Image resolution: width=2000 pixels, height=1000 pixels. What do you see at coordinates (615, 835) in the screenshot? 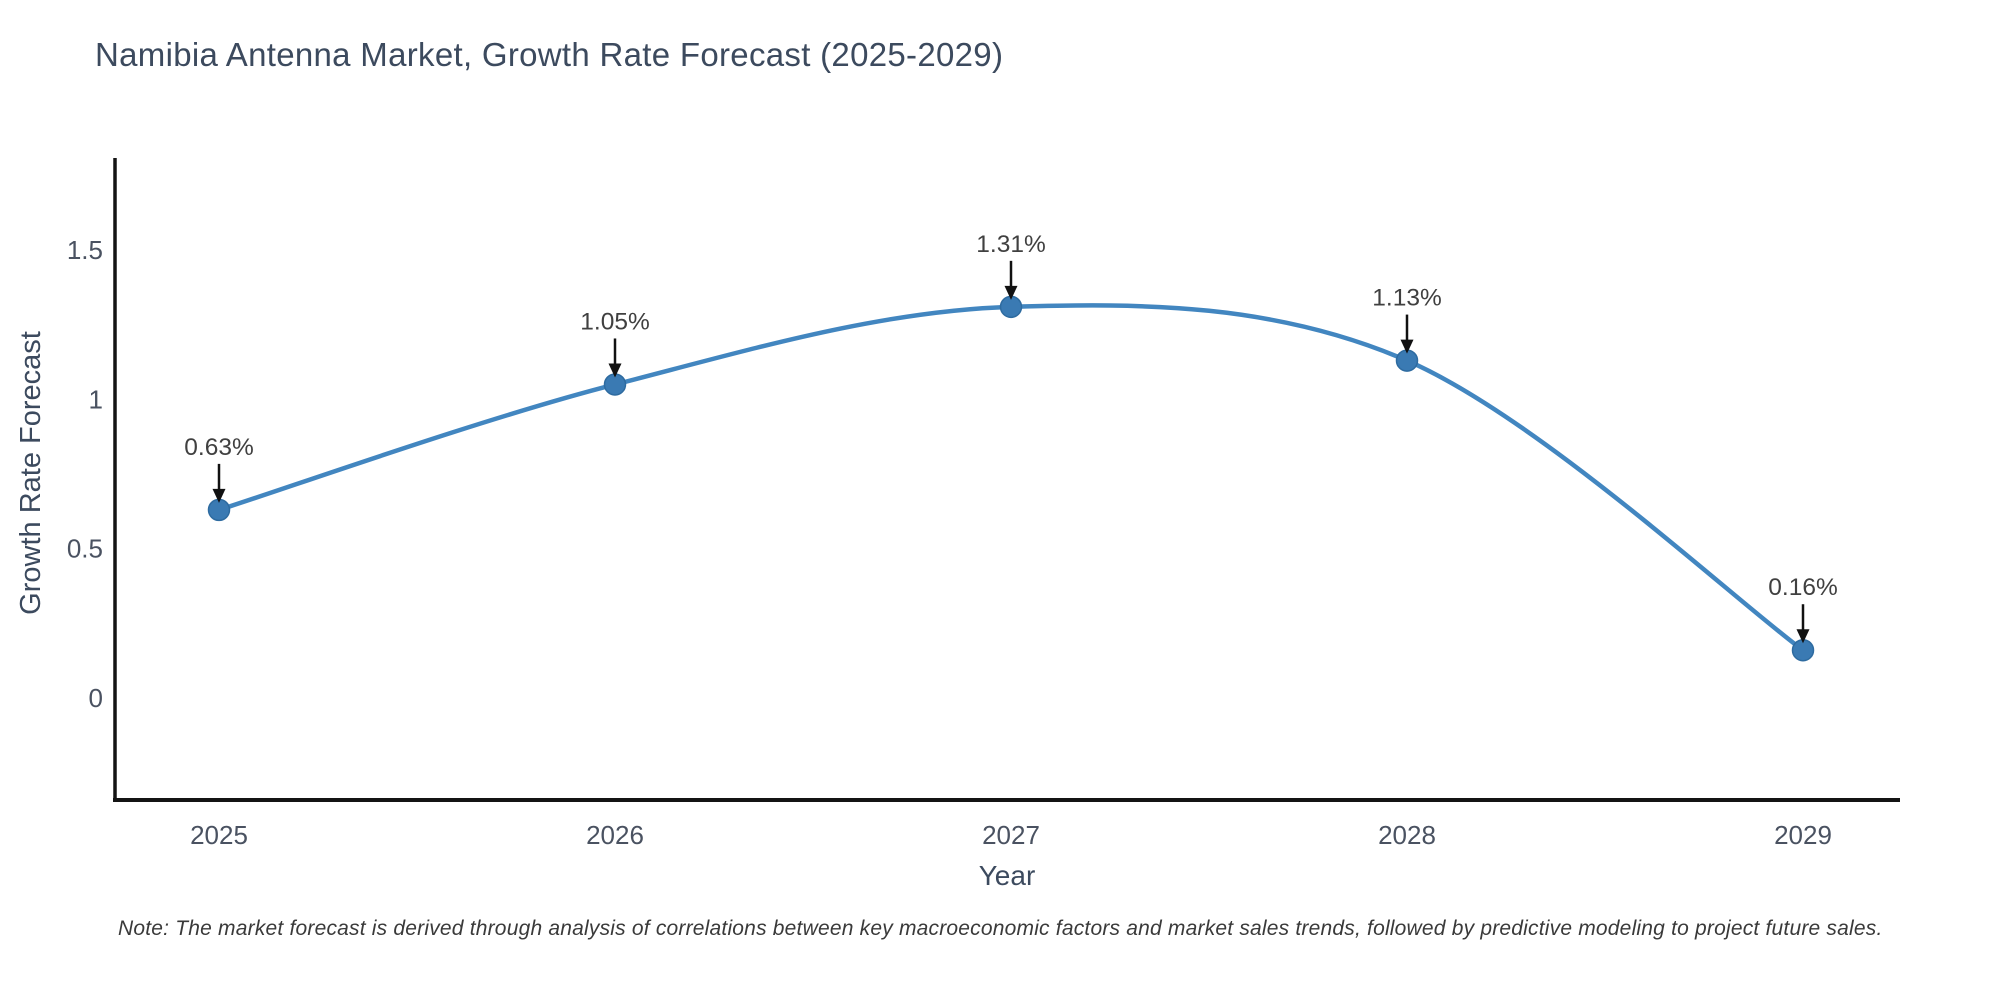
I see `x-tick-label: 2026` at bounding box center [615, 835].